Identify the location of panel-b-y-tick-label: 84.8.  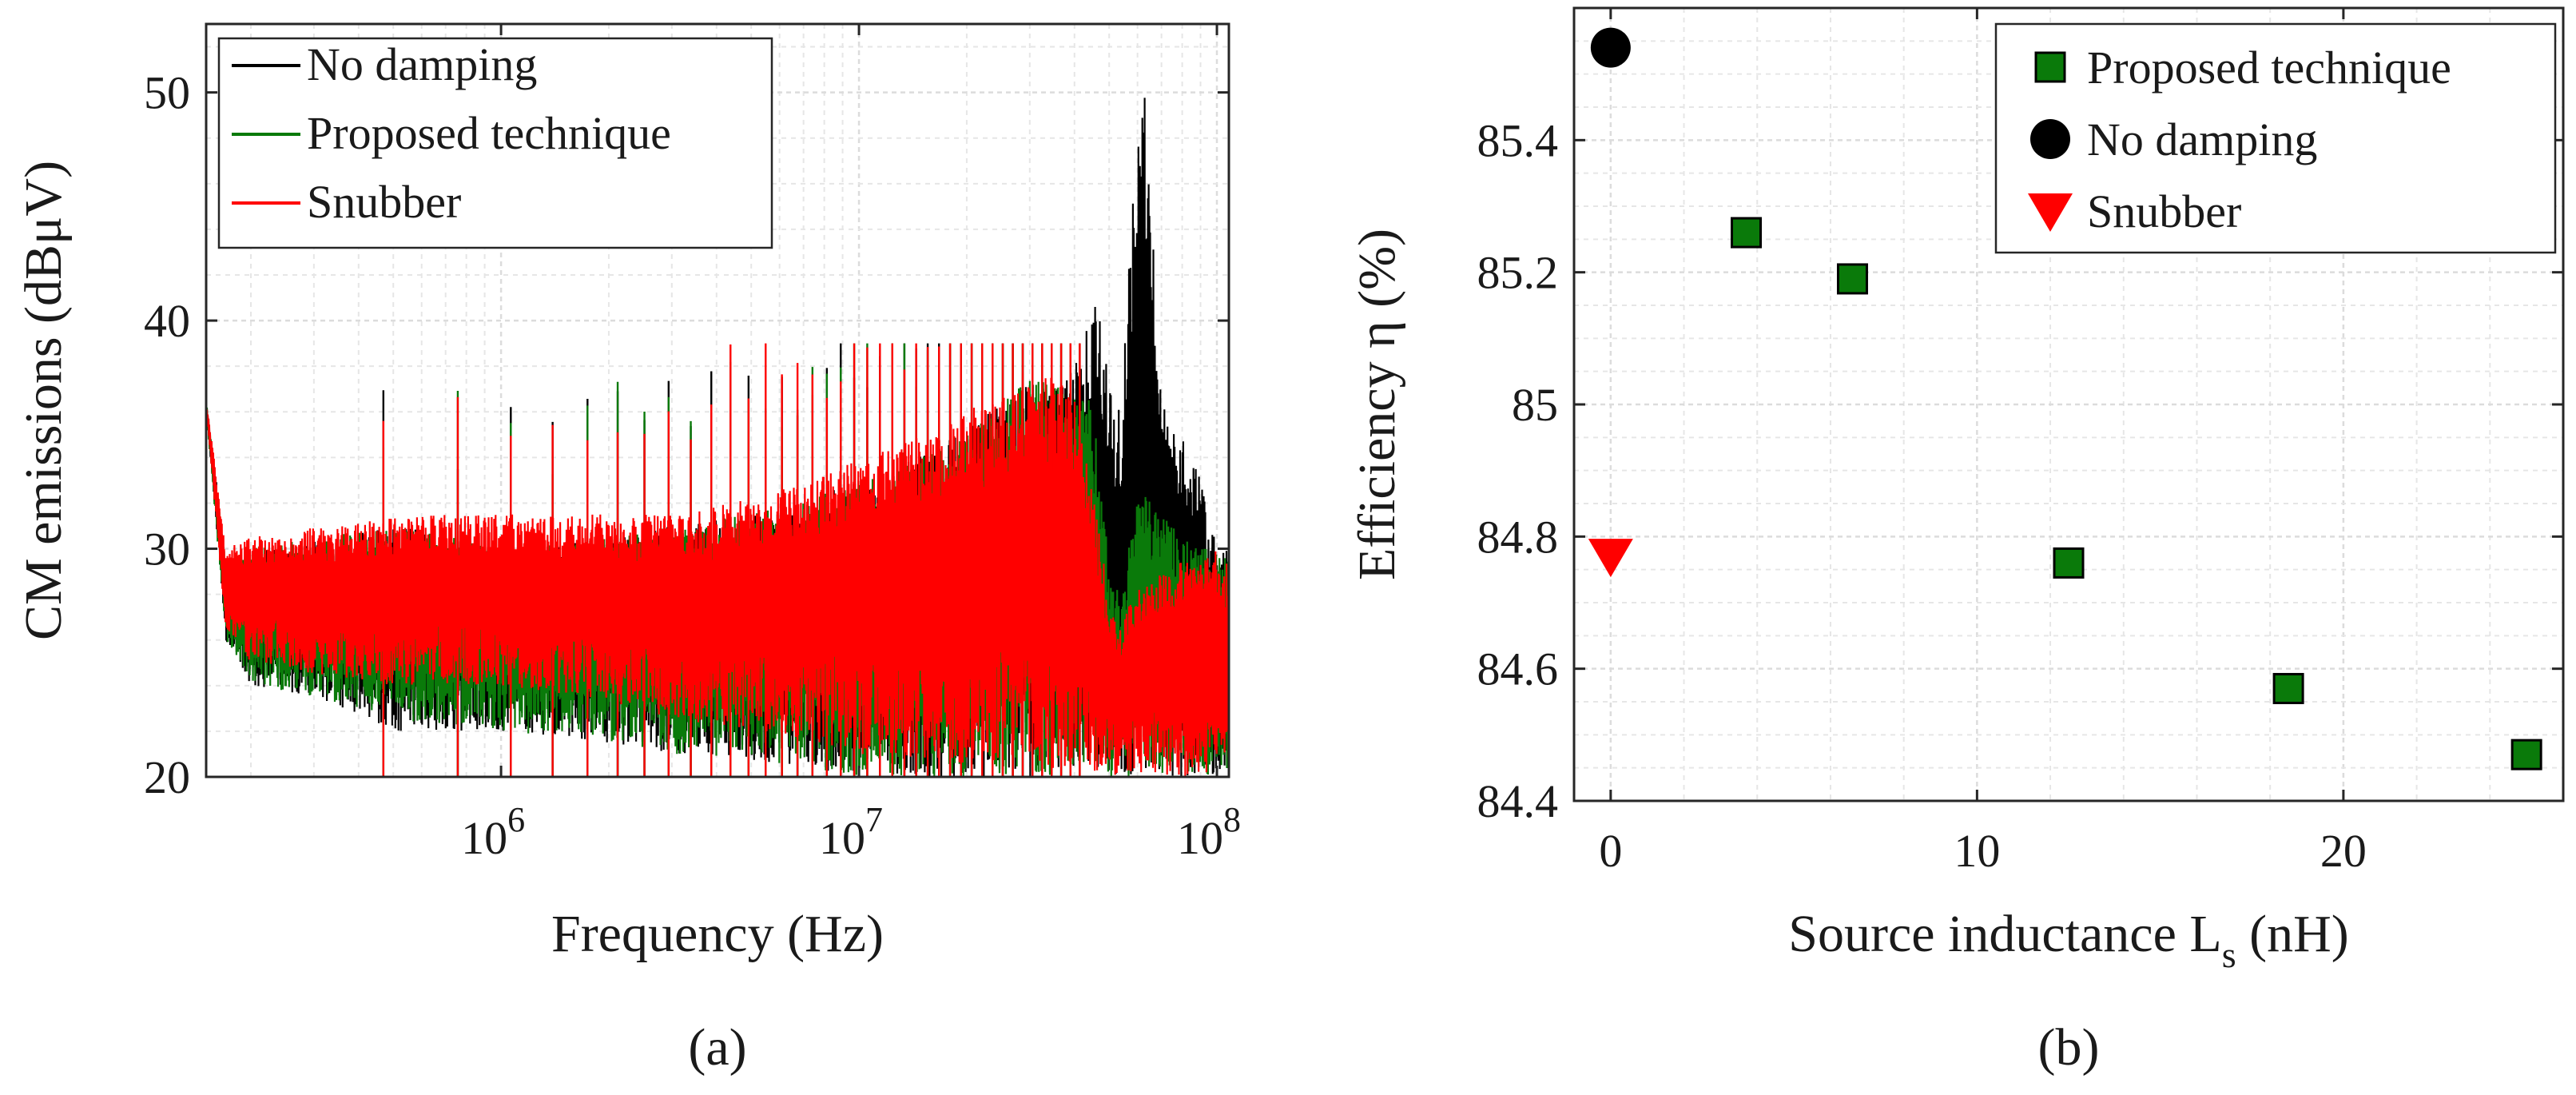
(1518, 537).